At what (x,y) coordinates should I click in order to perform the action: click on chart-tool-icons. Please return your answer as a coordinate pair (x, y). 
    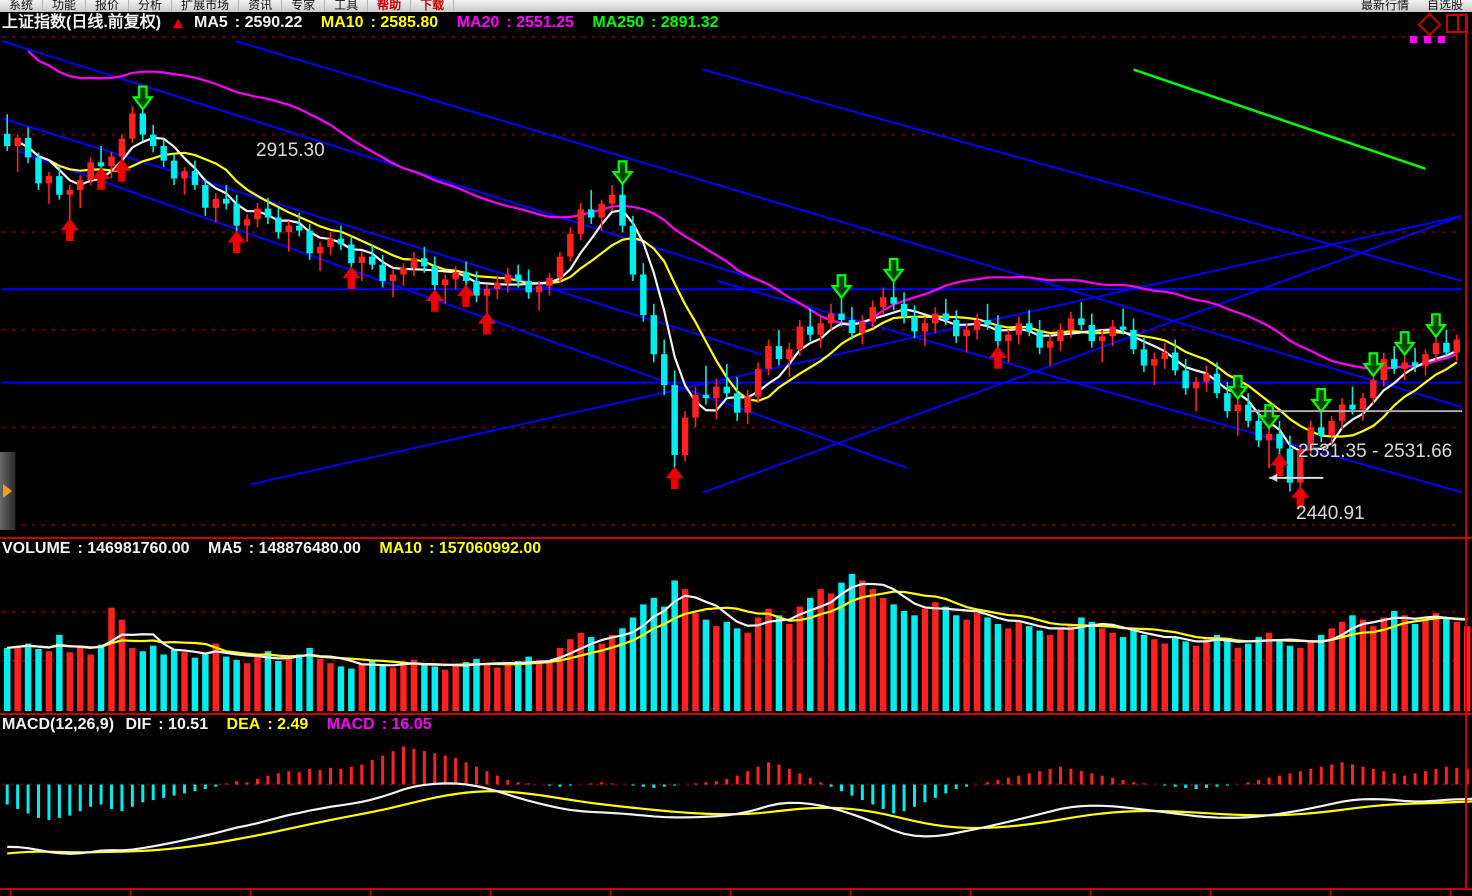
    Looking at the image, I should click on (1442, 24).